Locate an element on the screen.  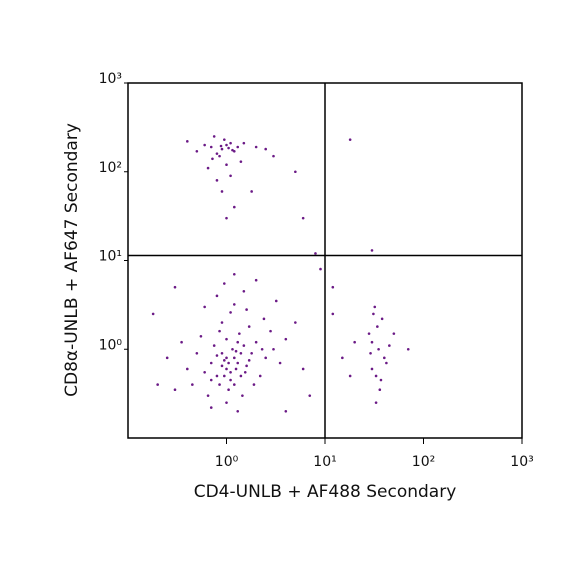
y-axis-title: CD8α-UNLB + AF647 Secondary is located at coordinates (72, 260).